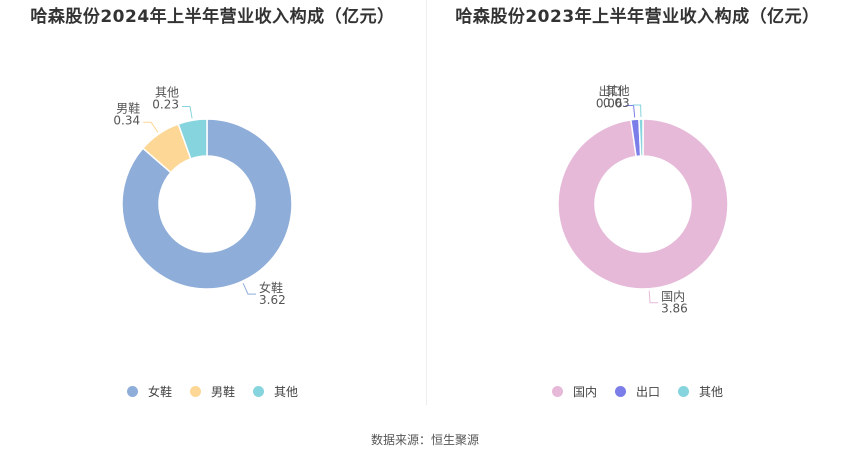 This screenshot has width=850, height=459. Describe the element at coordinates (584, 392) in the screenshot. I see `legend-label: 国内` at that location.